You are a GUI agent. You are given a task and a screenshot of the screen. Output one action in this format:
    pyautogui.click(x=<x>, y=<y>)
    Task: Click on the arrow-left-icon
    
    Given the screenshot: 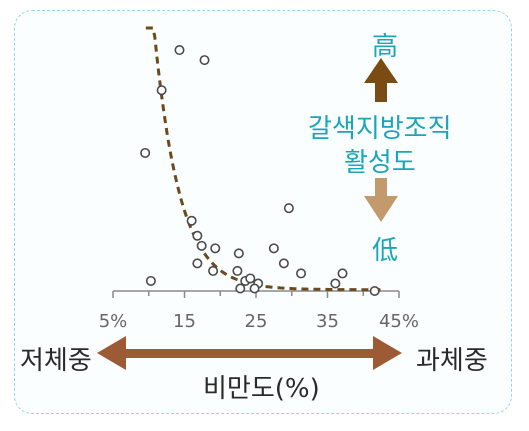 What is the action you would take?
    pyautogui.click(x=111, y=353)
    